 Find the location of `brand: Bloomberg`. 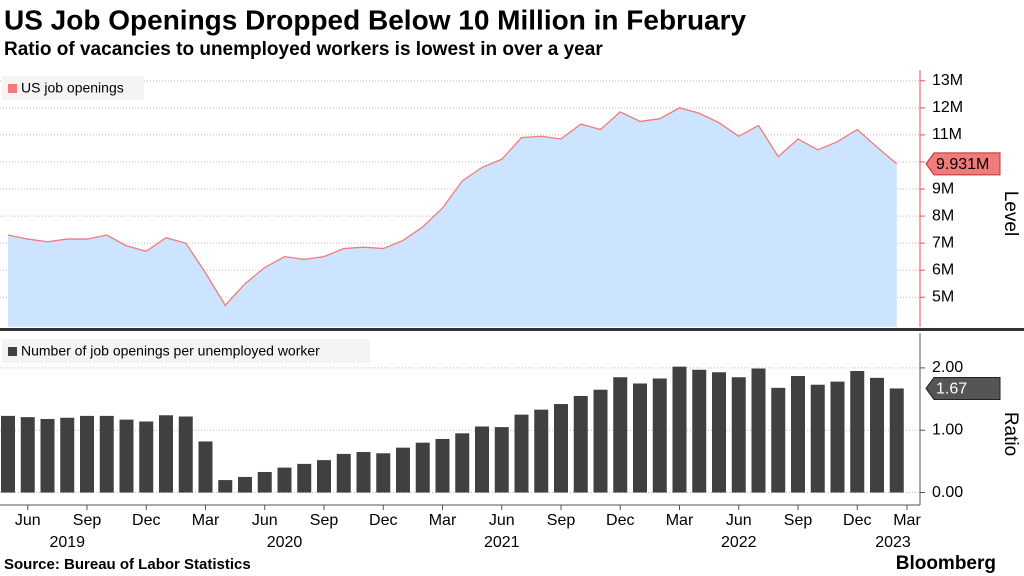

brand: Bloomberg is located at coordinates (946, 563).